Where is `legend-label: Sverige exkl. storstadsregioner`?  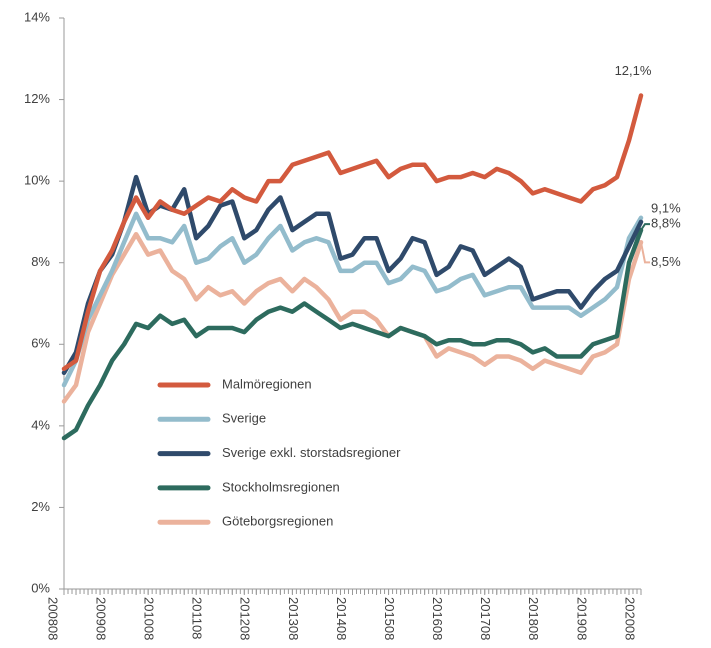
legend-label: Sverige exkl. storstadsregioner is located at coordinates (311, 452).